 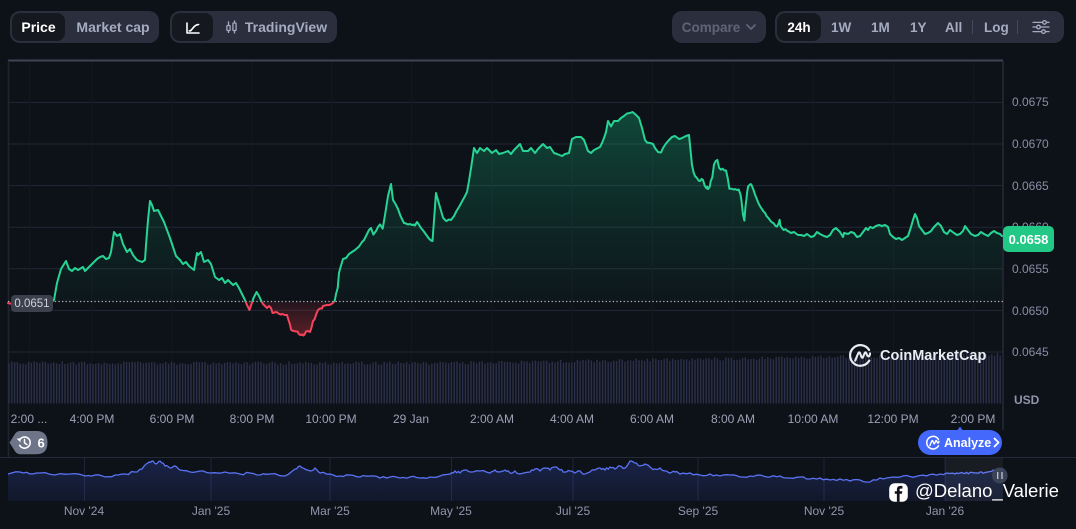 I want to click on svg-text: Analyze, so click(x=967, y=443).